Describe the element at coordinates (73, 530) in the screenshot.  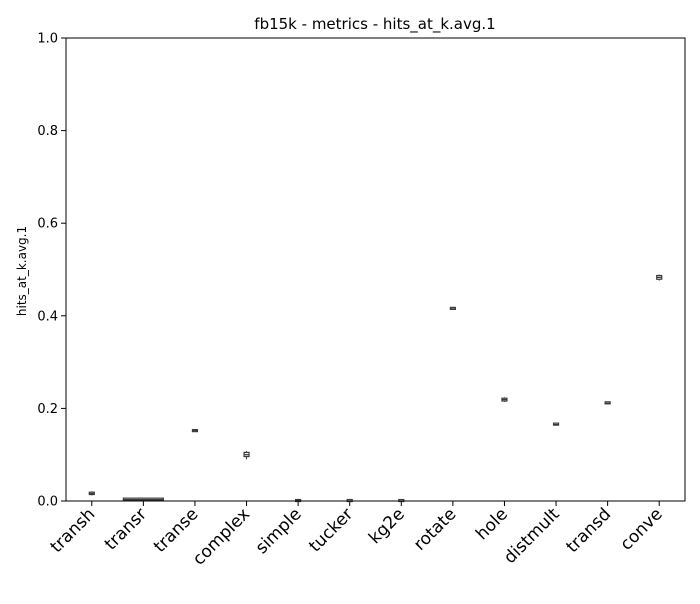
I see `x-tick-label: transh` at that location.